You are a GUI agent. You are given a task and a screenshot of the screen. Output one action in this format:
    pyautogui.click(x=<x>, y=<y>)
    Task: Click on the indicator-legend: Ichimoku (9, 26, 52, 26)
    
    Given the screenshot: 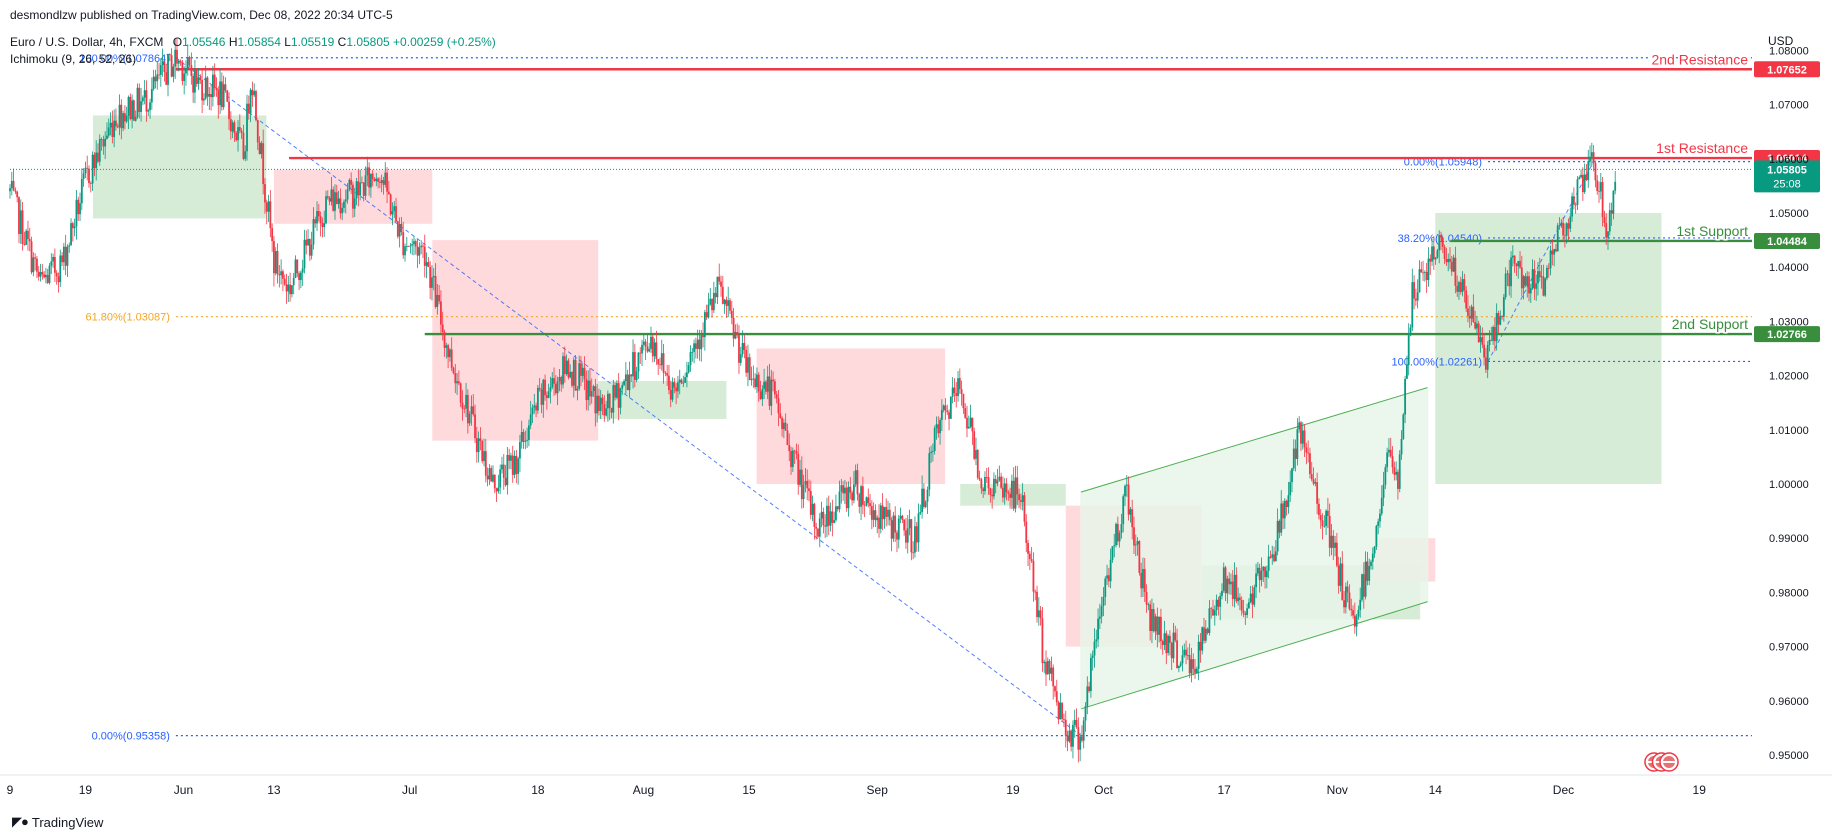 What is the action you would take?
    pyautogui.click(x=73, y=59)
    